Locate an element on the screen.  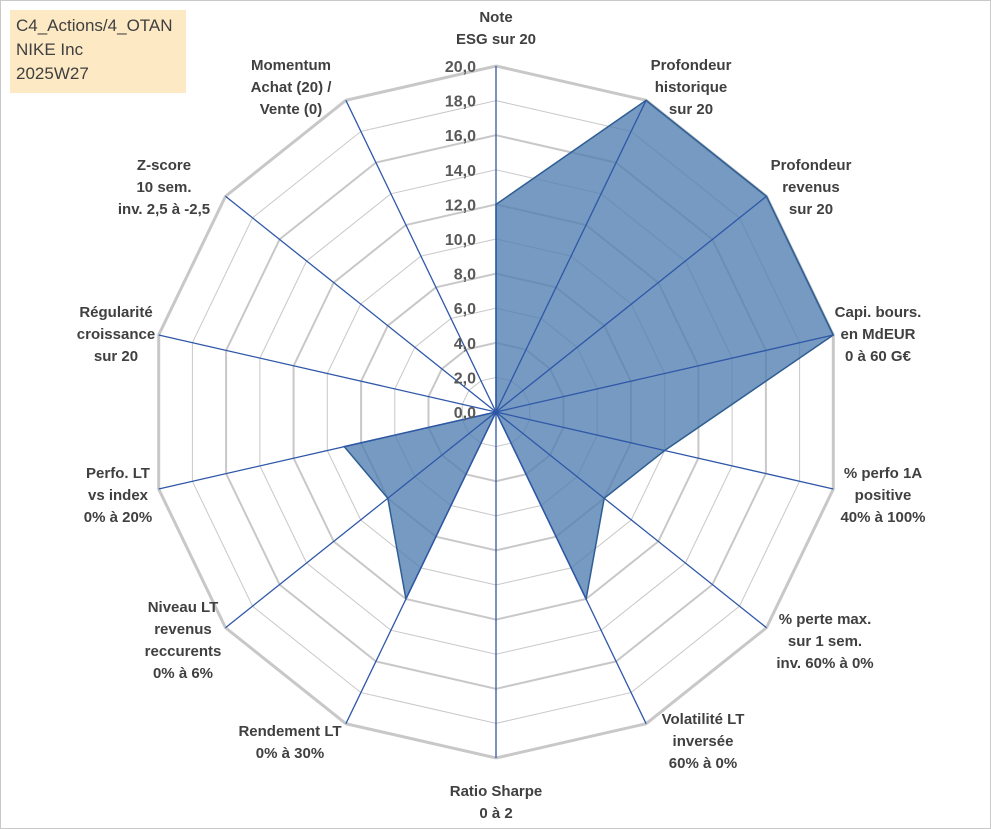
radar-tick-labels: 0,0 2,0 4,0 6,0 8,0 10,0 12,0 14,0 16,0 18,0 20,0 is located at coordinates (460, 240).